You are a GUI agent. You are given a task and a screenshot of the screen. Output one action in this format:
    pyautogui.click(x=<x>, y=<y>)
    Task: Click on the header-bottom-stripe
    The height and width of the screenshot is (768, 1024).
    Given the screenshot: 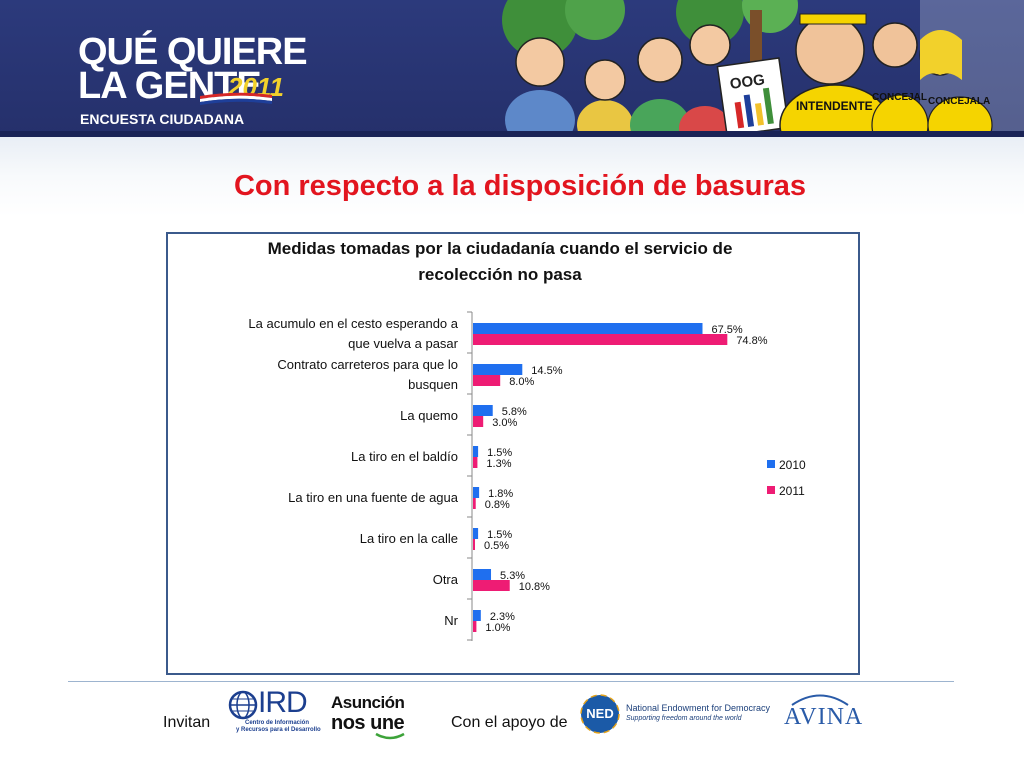 What is the action you would take?
    pyautogui.click(x=512, y=134)
    